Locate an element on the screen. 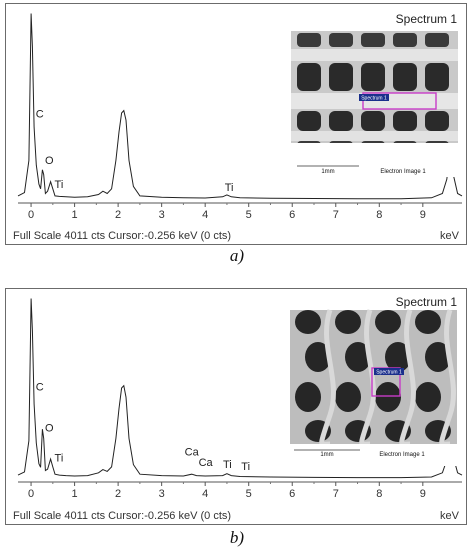  panel-caption-b: b) is located at coordinates (237, 537).